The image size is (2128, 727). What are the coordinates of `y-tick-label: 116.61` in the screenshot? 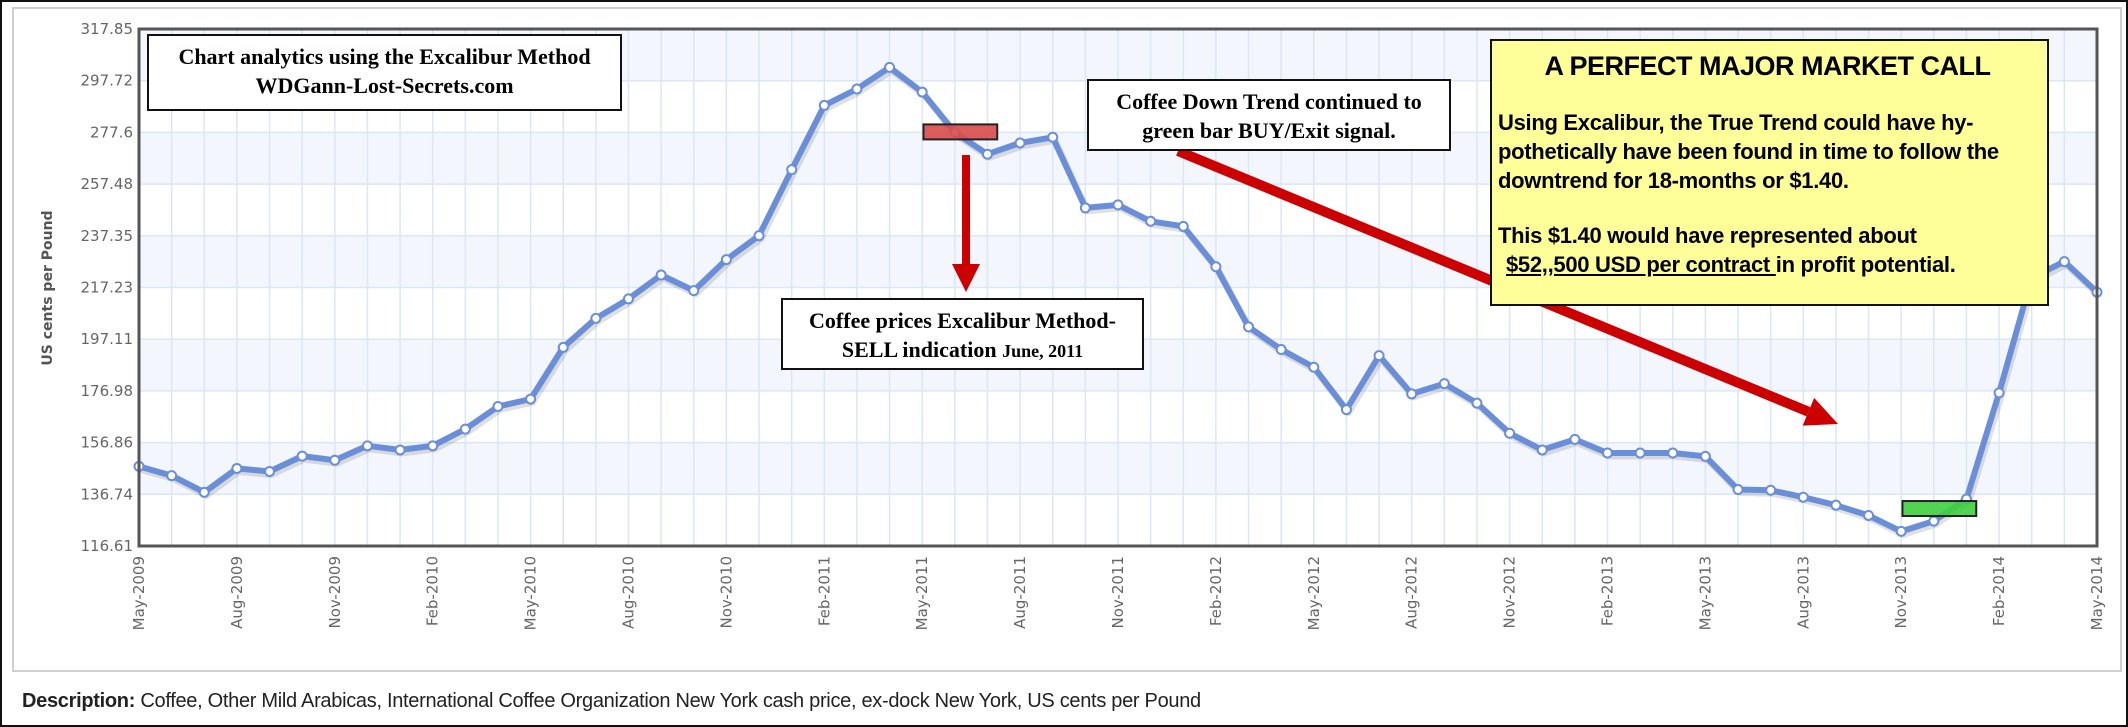 It's located at (107, 546).